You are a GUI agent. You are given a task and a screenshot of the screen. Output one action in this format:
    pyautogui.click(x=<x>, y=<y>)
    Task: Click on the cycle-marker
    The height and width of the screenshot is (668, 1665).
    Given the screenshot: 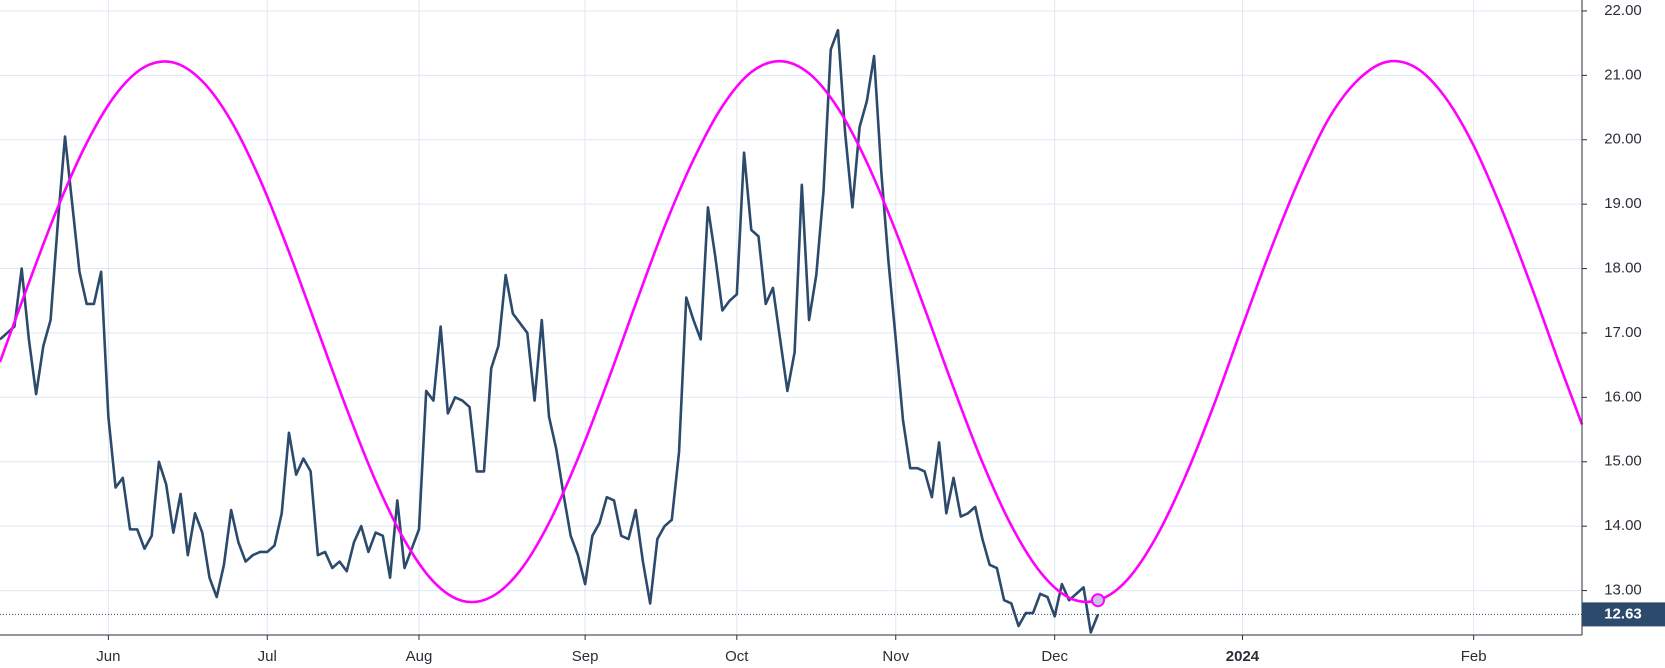 What is the action you would take?
    pyautogui.click(x=1098, y=600)
    